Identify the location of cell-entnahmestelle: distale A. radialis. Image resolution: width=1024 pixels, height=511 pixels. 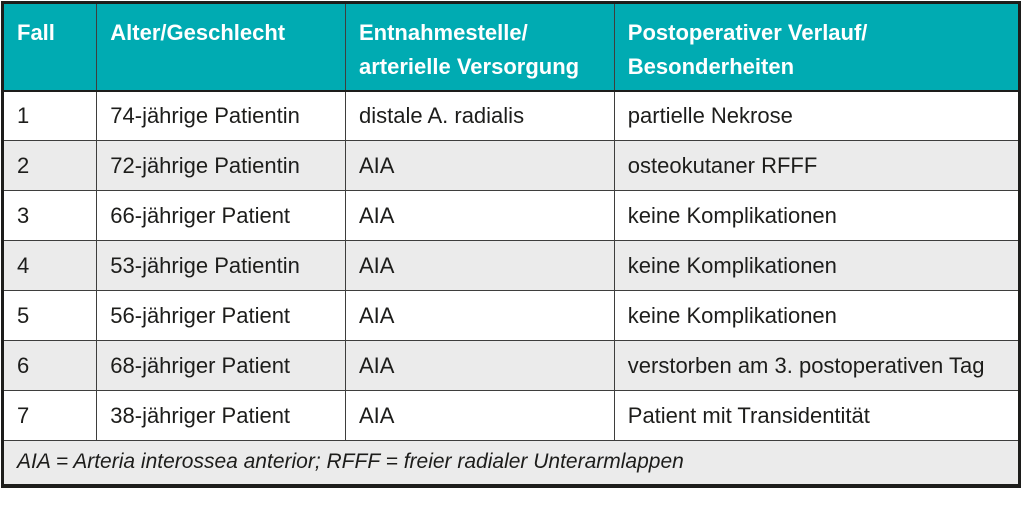
(479, 115).